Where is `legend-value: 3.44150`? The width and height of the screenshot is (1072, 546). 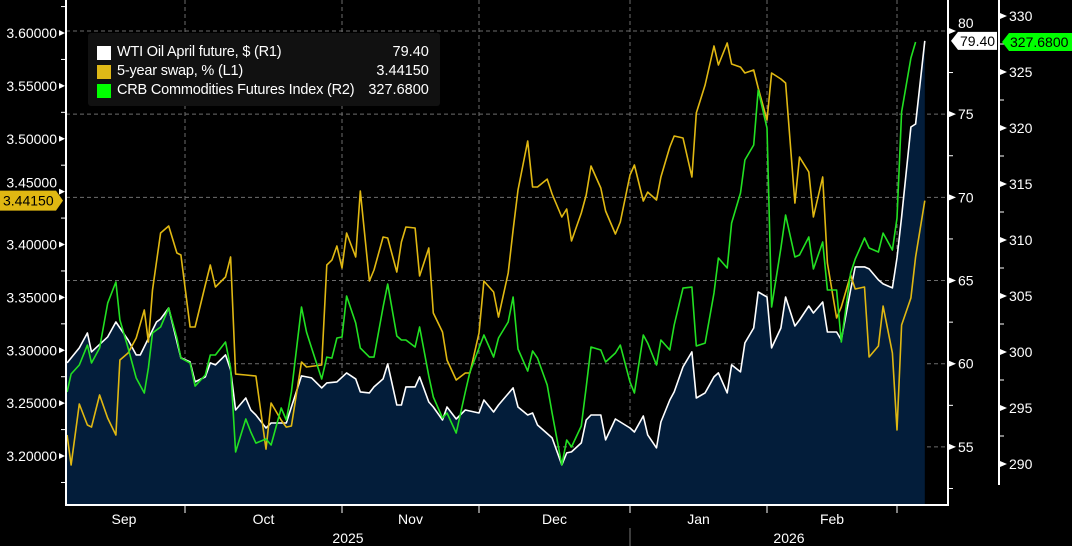
legend-value: 3.44150 is located at coordinates (402, 71).